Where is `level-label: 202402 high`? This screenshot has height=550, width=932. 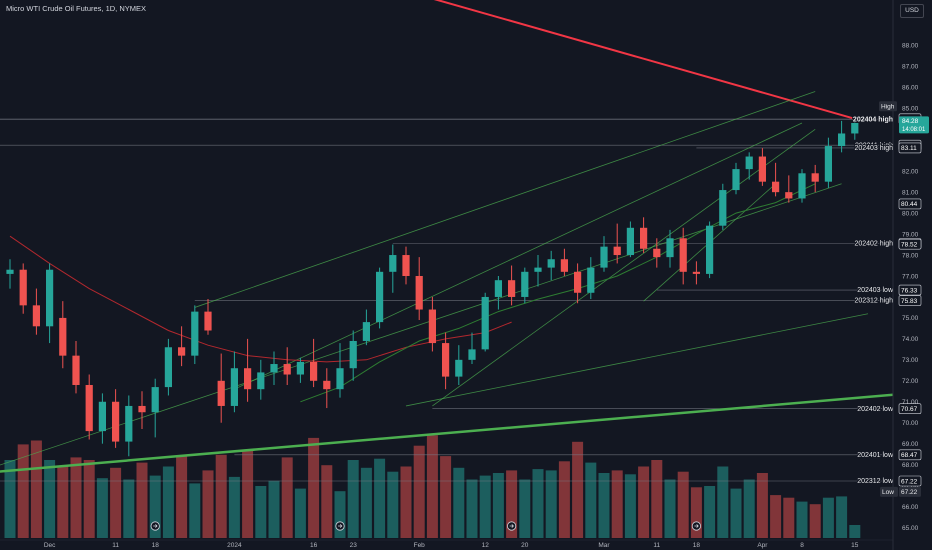
level-label: 202402 high is located at coordinates (873, 244).